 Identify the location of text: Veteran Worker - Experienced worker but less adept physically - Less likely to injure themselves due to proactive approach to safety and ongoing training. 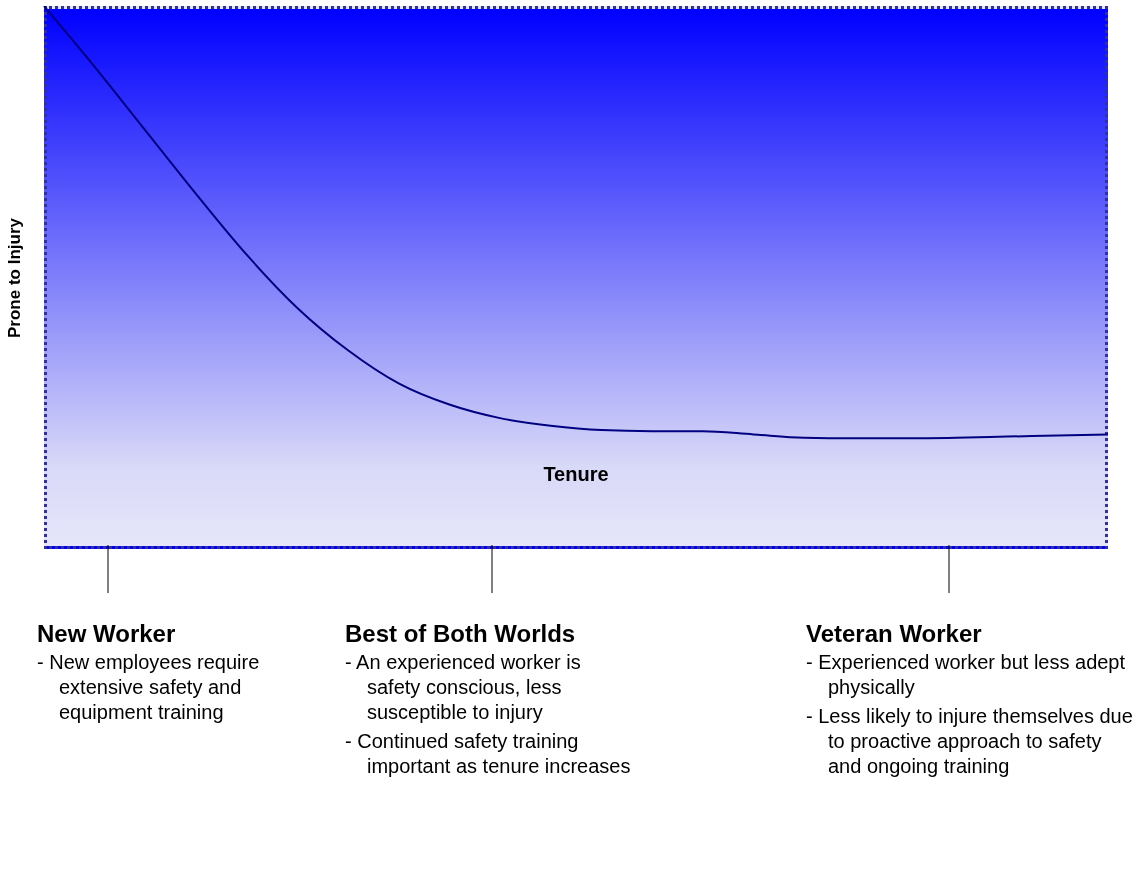
(970, 699).